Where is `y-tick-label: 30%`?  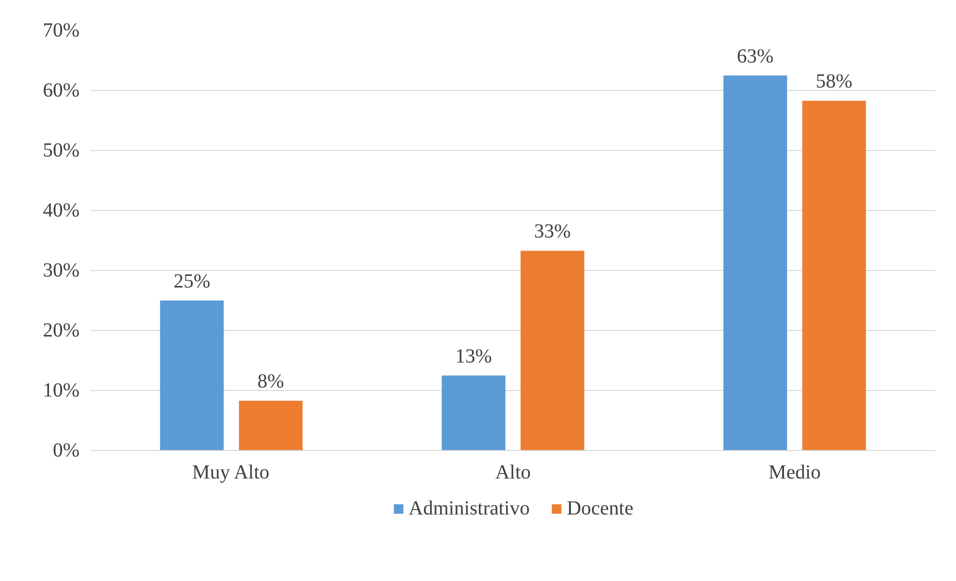 y-tick-label: 30% is located at coordinates (61, 271).